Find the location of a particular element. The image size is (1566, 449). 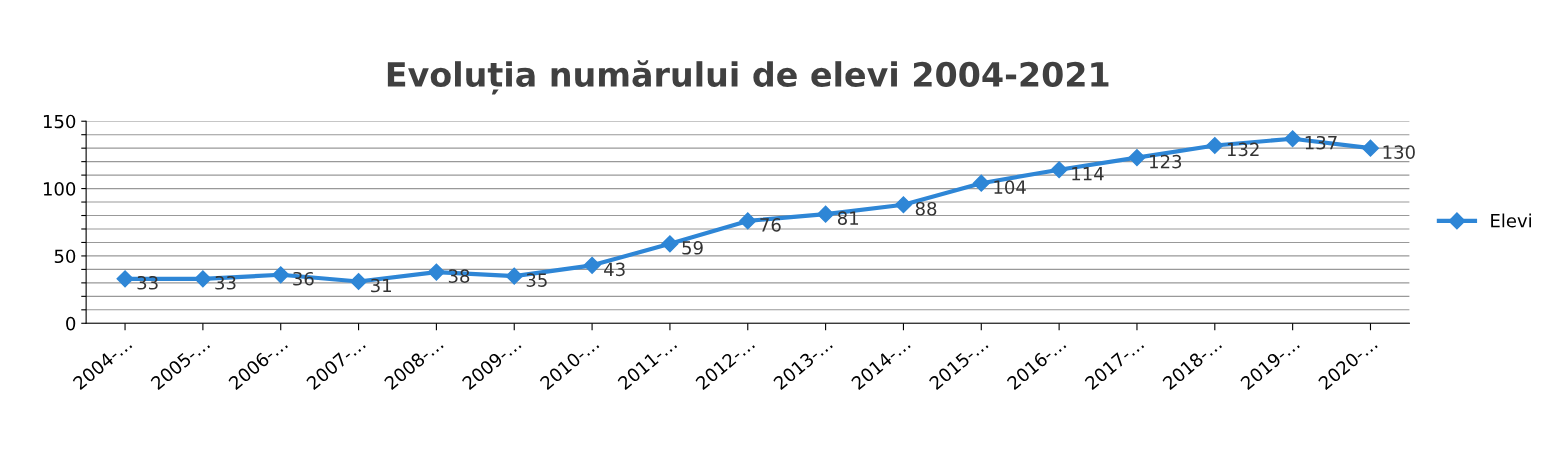

y-tick-label: 150 is located at coordinates (59, 121).